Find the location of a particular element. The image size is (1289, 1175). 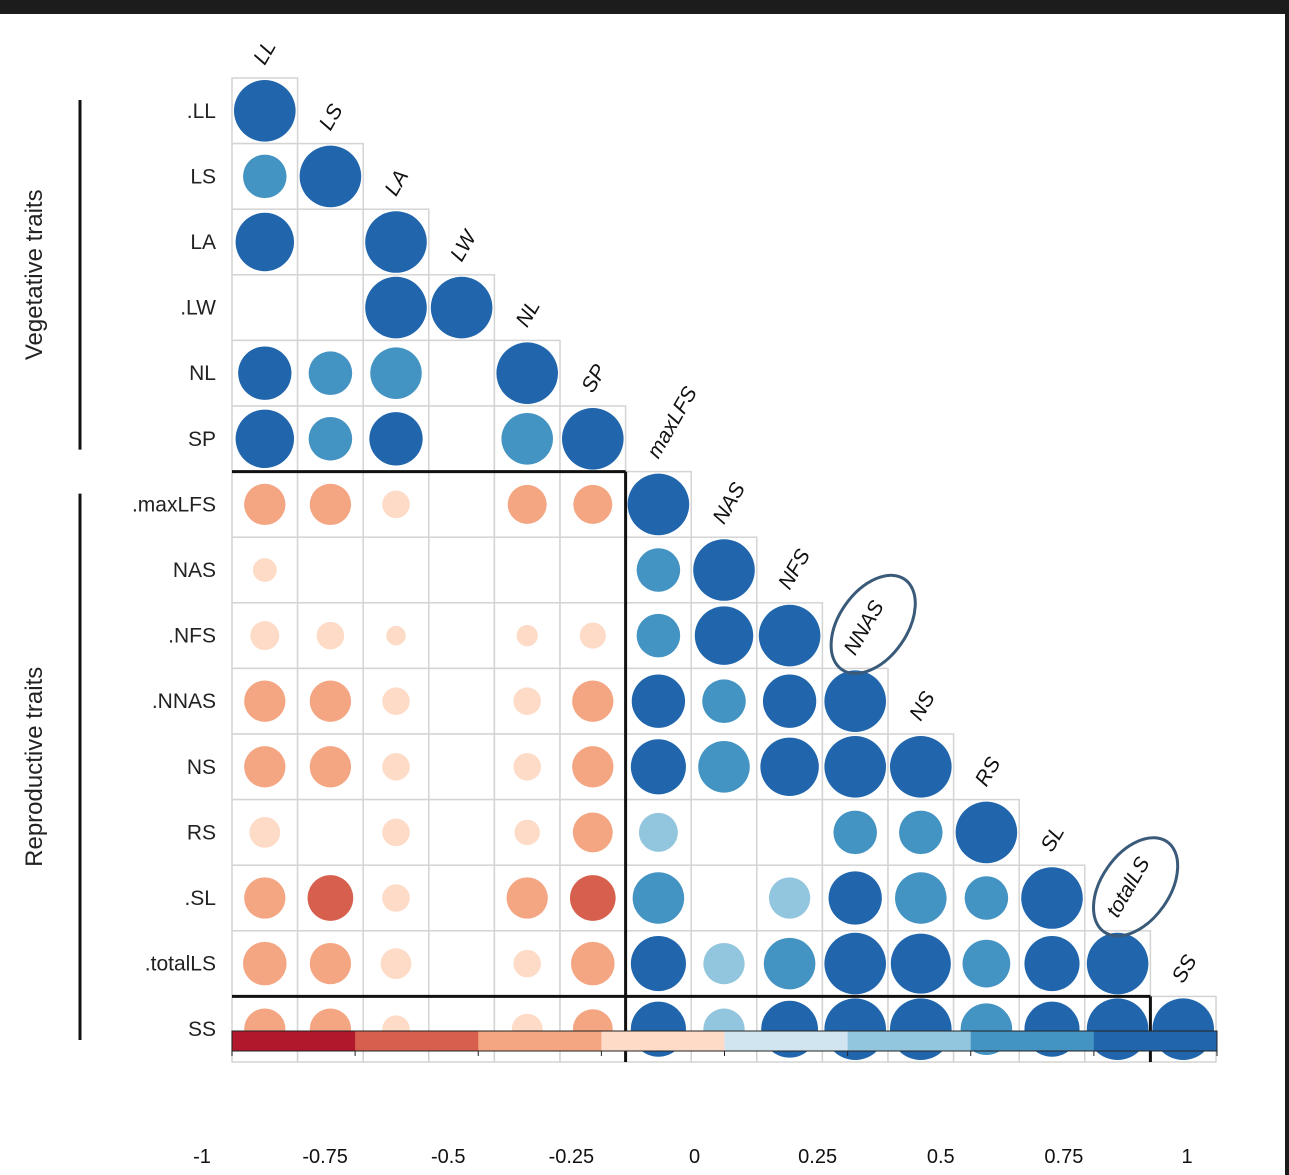

row-label: NL is located at coordinates (202, 373).